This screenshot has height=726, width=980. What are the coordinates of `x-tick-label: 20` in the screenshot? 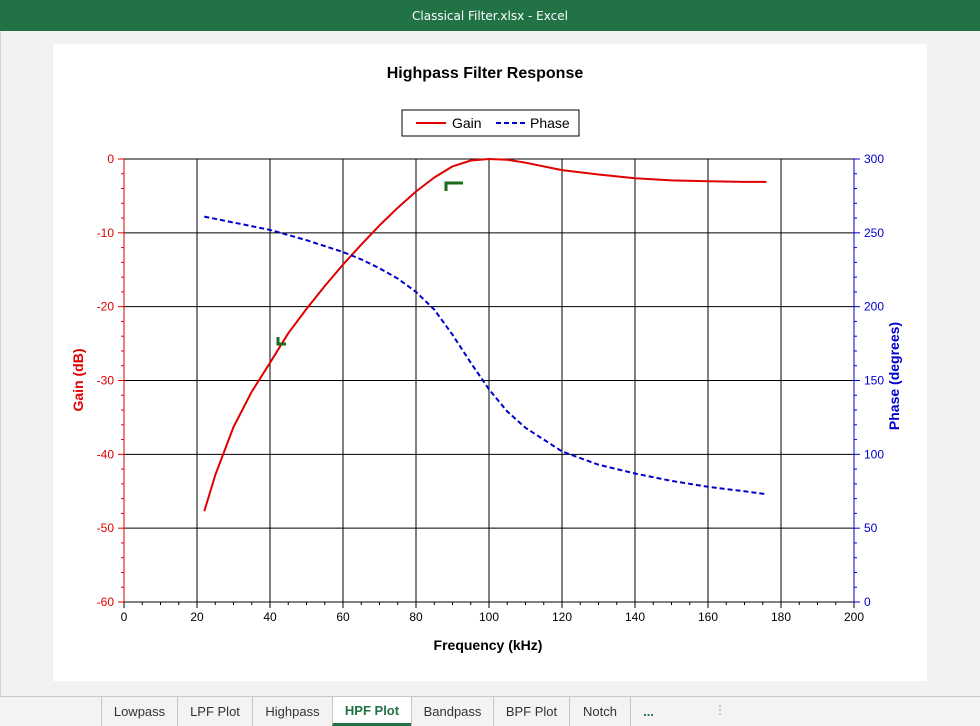 It's located at (197, 617).